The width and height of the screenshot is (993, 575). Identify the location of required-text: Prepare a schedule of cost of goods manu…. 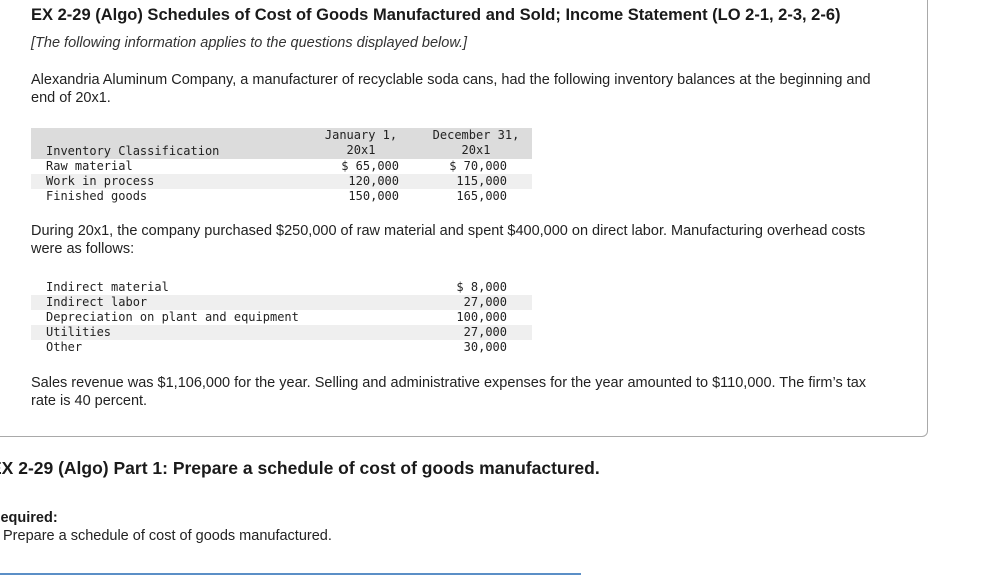
(167, 536).